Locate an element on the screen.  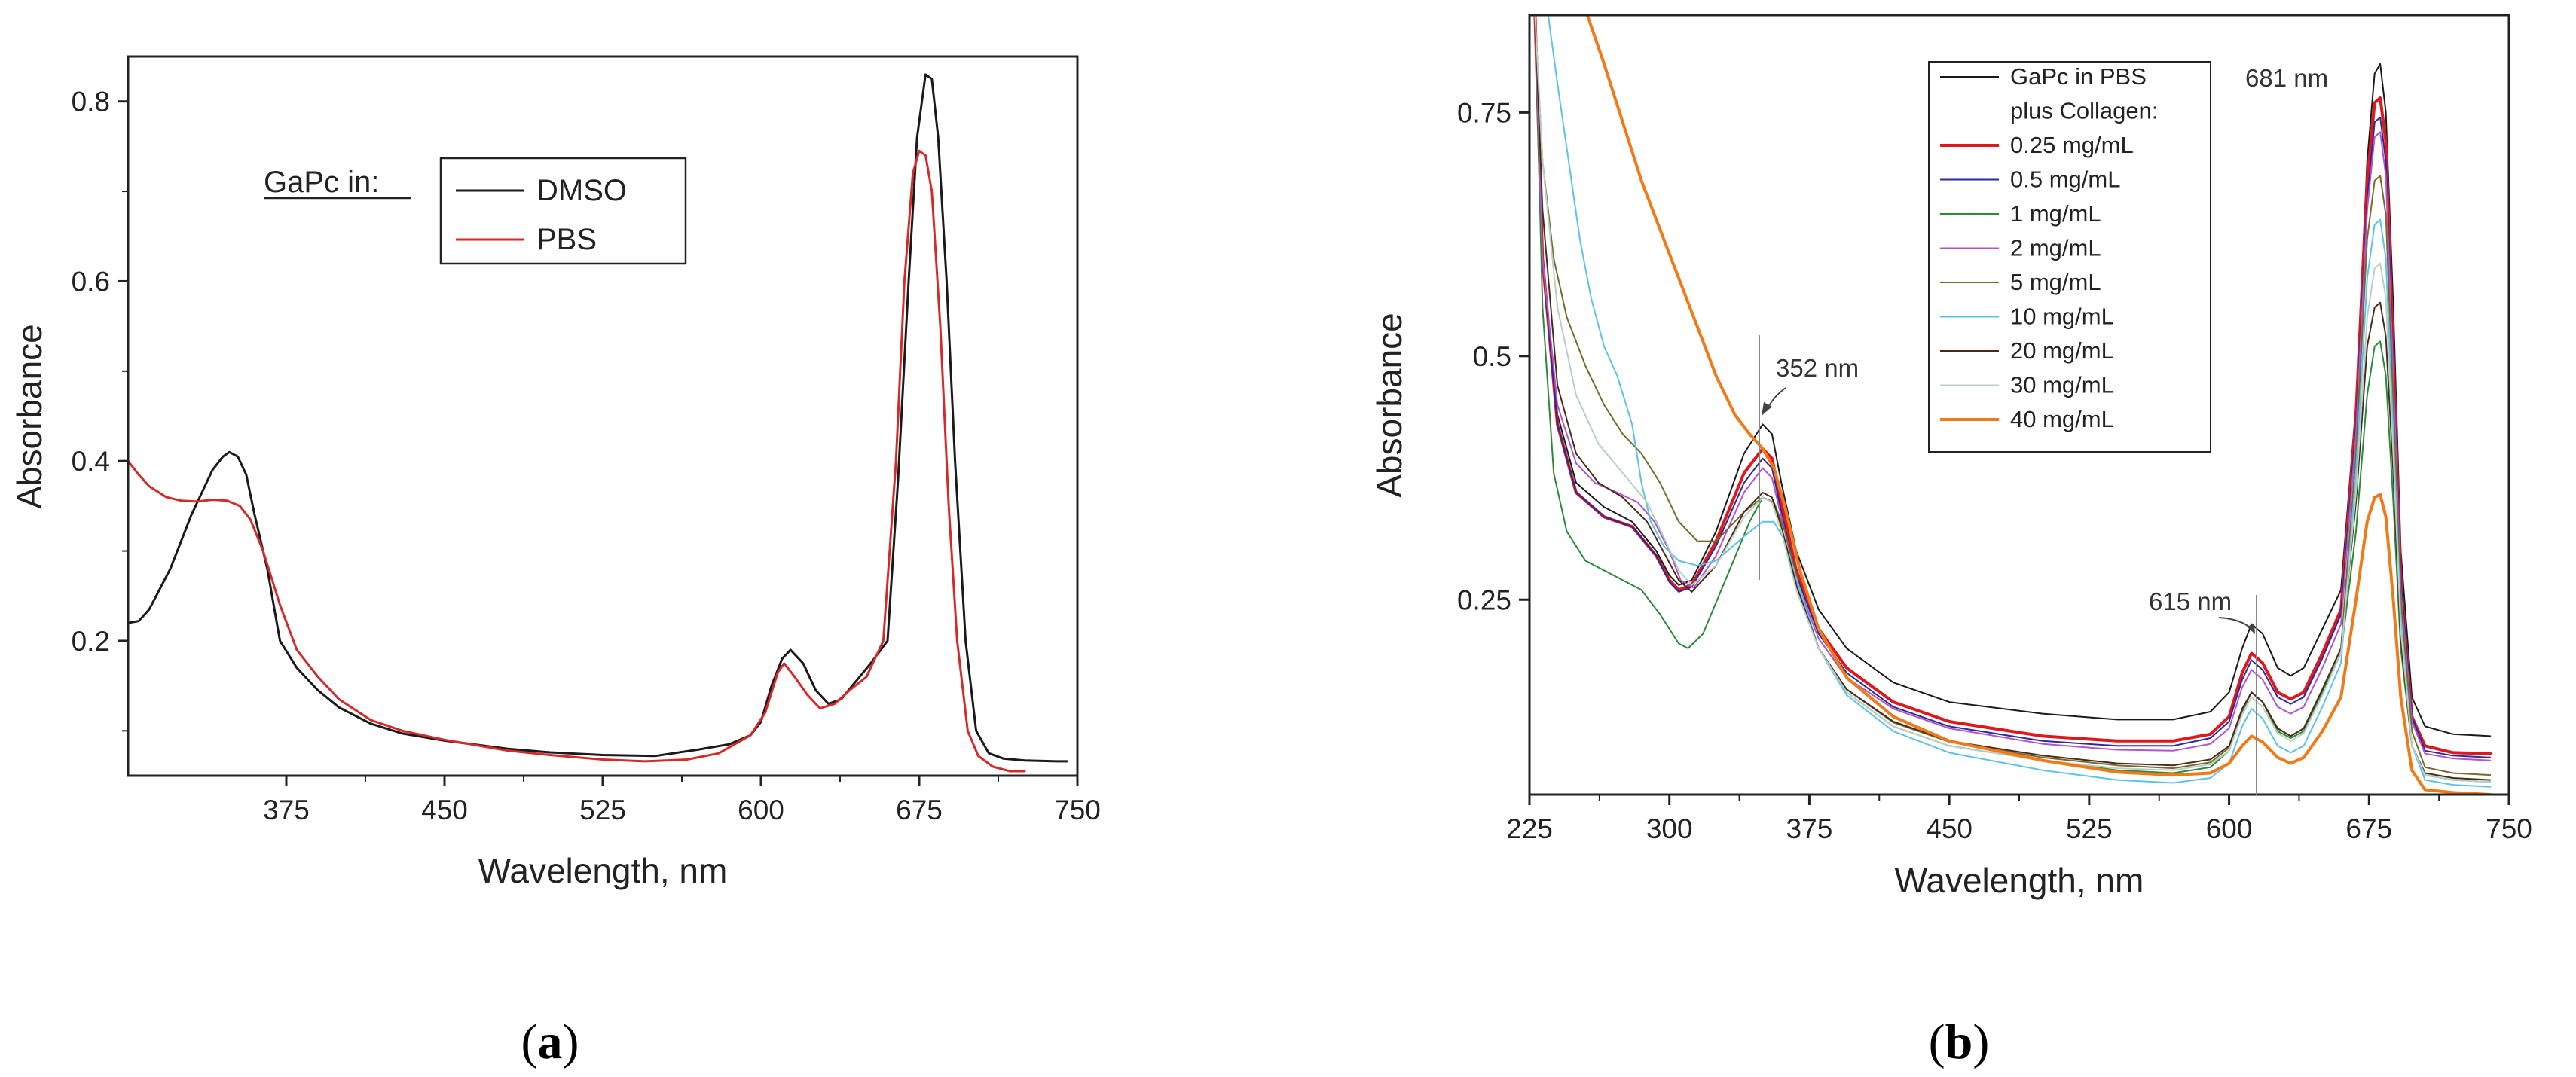
legend-label-b-5: 5 mg/mL is located at coordinates (2055, 282).